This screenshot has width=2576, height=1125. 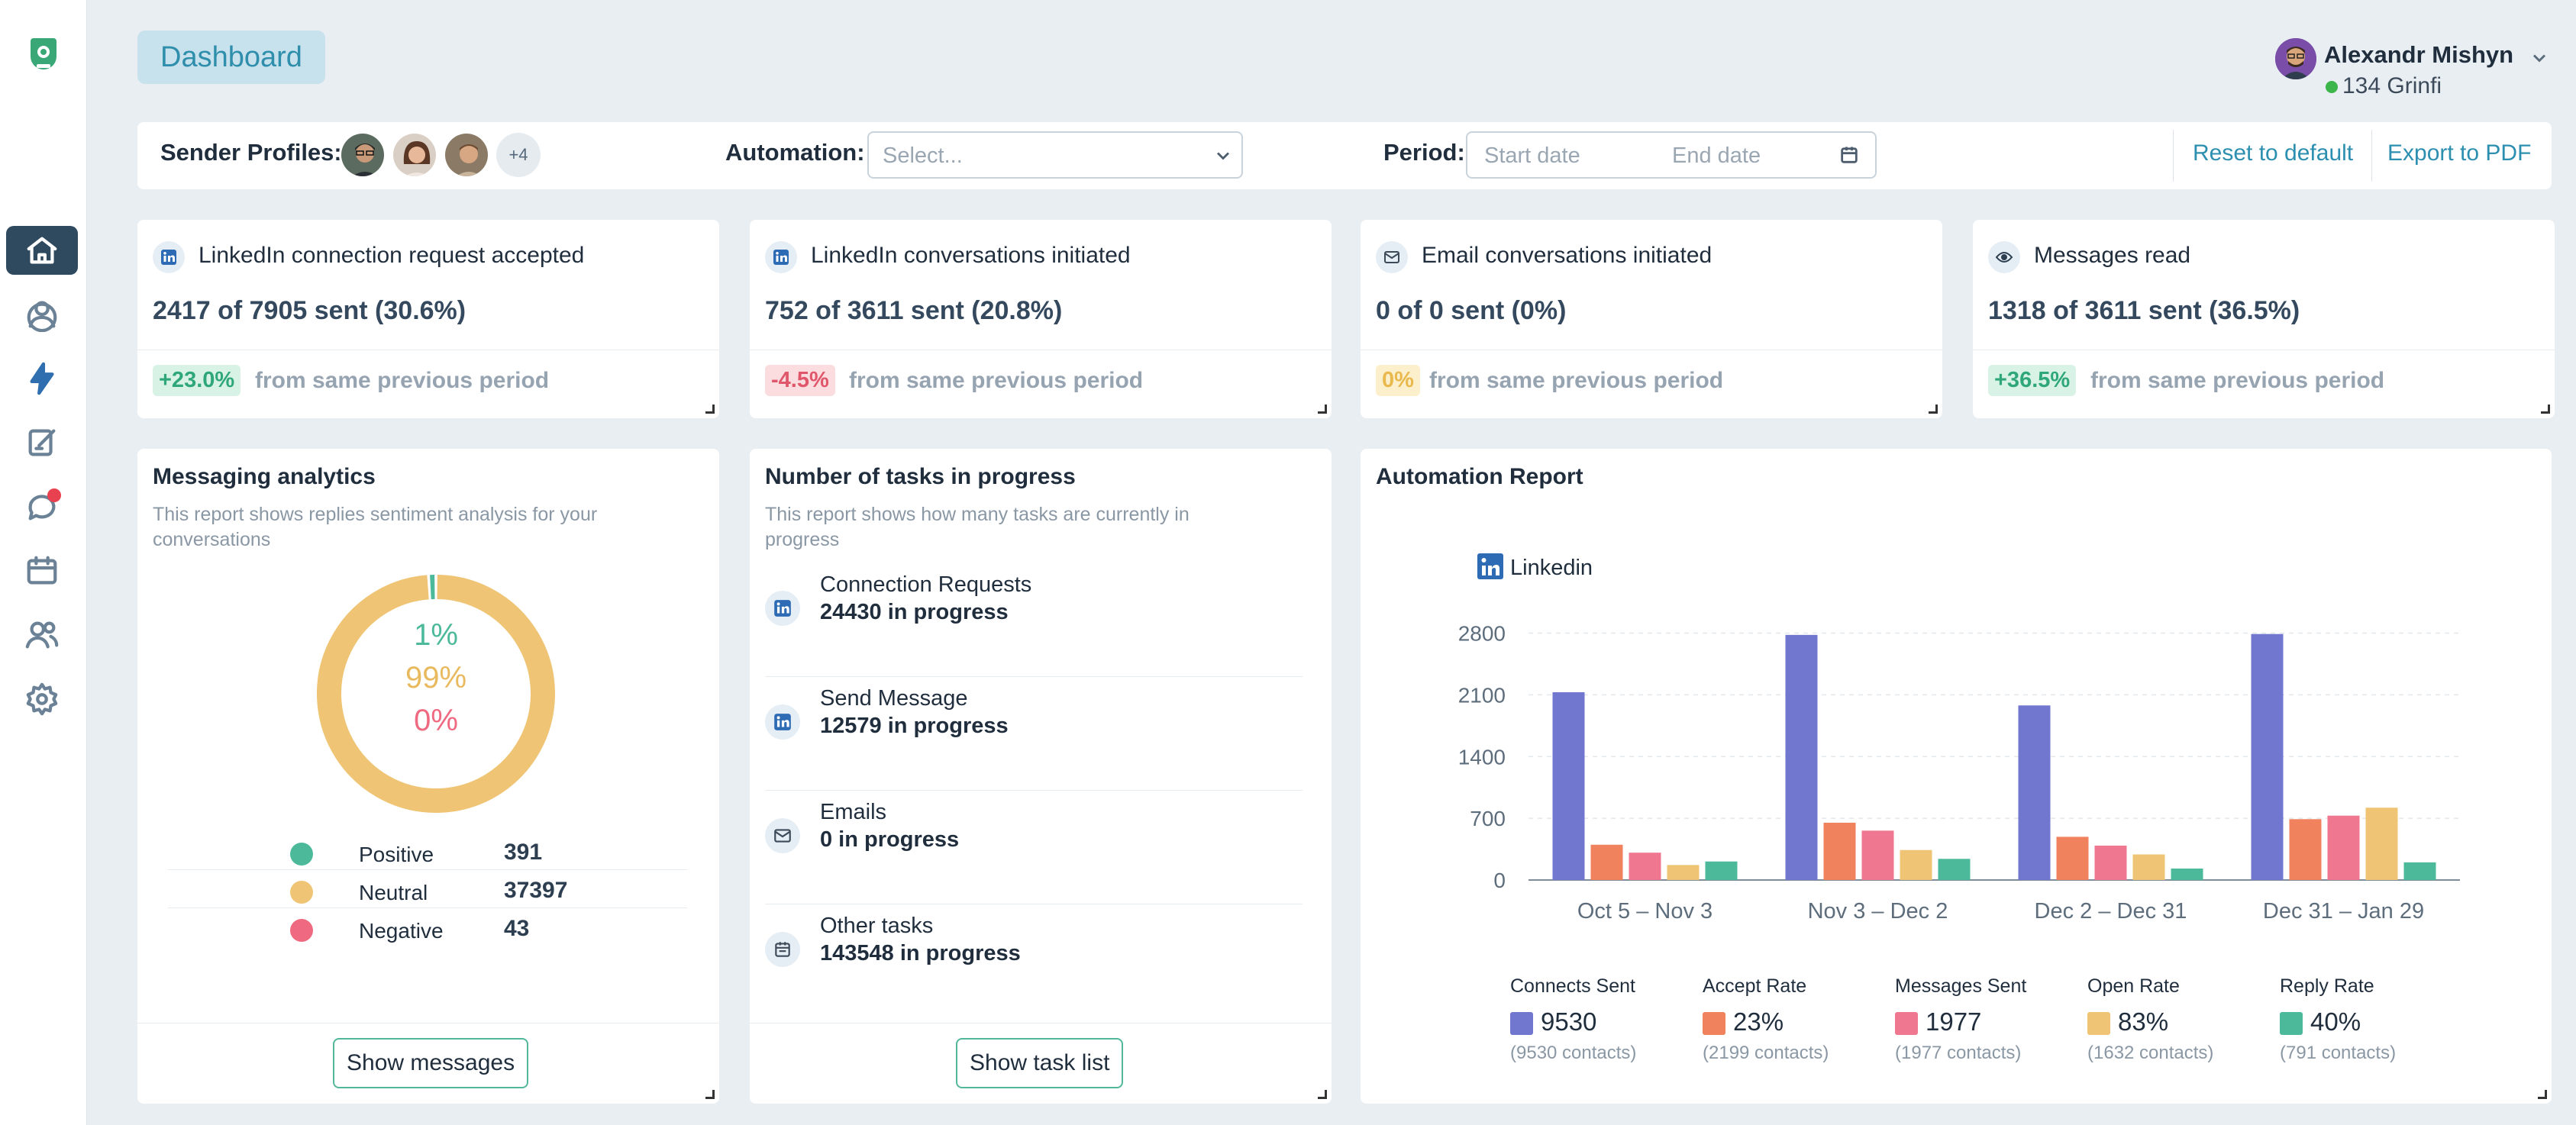 What do you see at coordinates (309, 310) in the screenshot?
I see `stat-value: 2417 of 7905 sent (30.6%)` at bounding box center [309, 310].